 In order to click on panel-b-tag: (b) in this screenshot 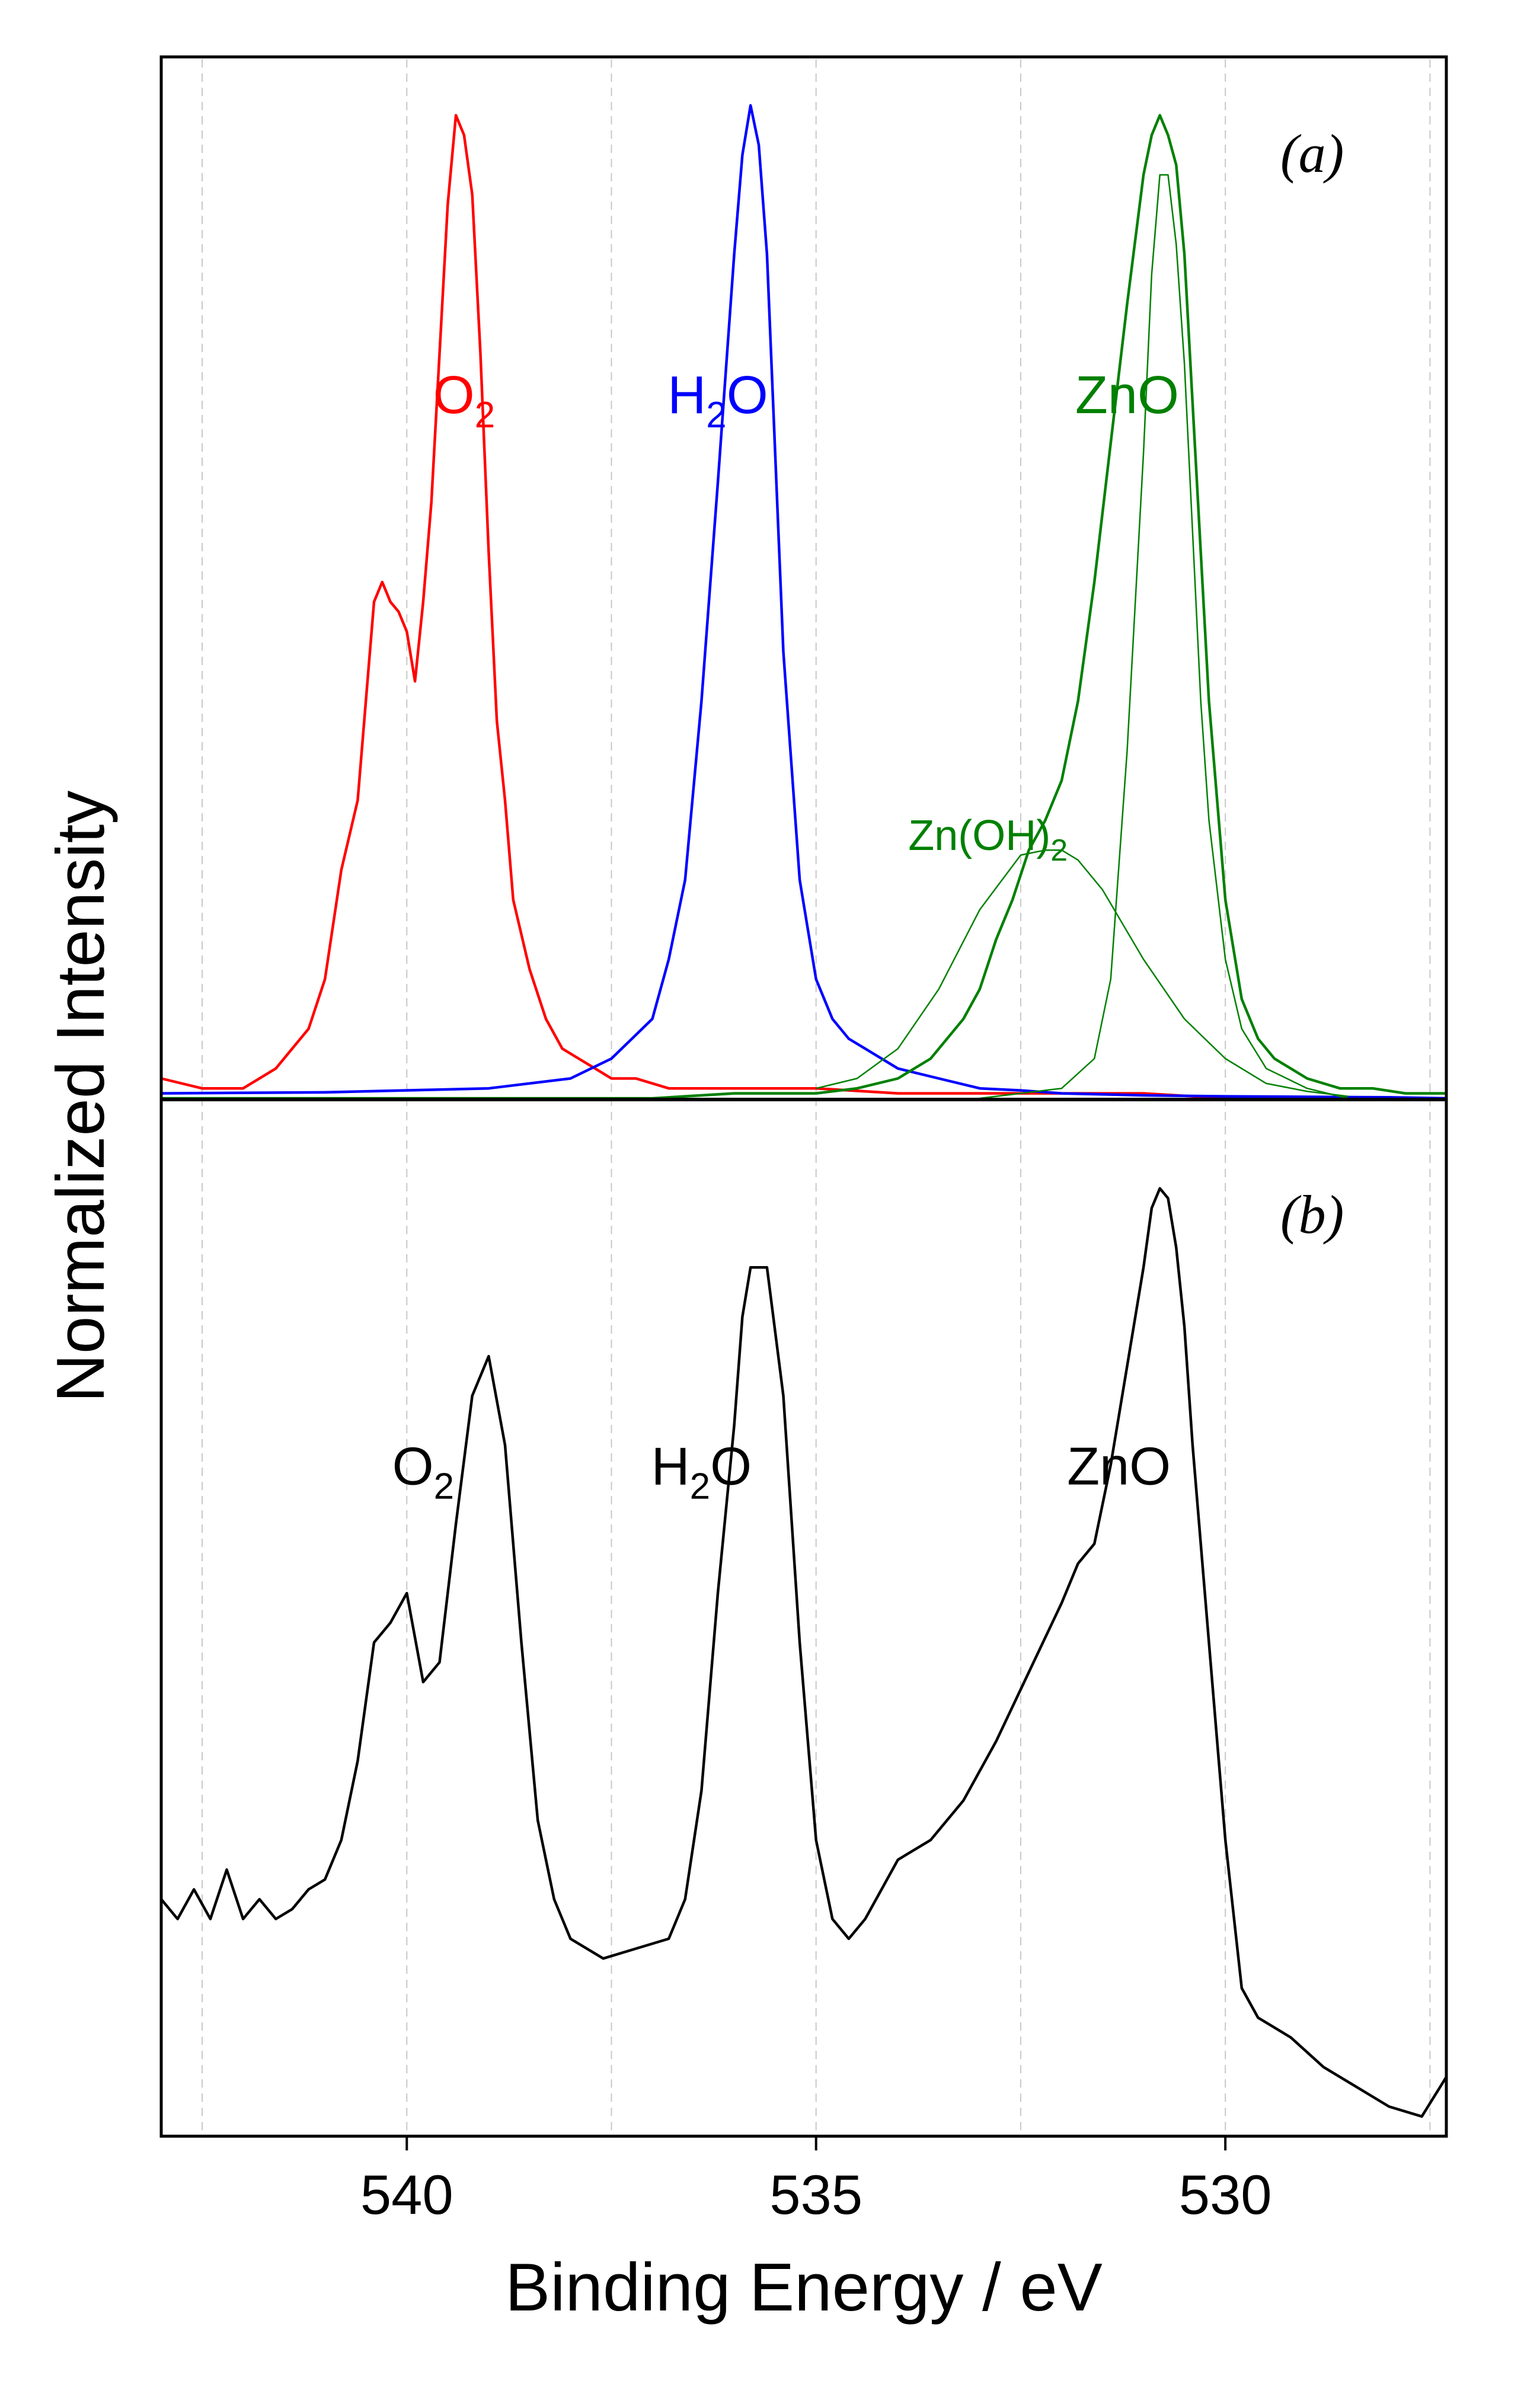, I will do `click(1312, 1214)`.